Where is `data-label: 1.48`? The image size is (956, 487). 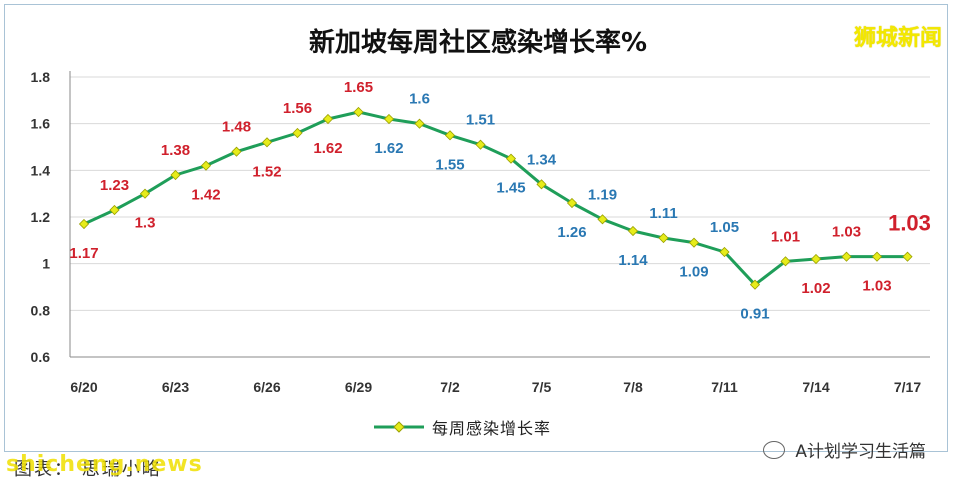 data-label: 1.48 is located at coordinates (236, 127).